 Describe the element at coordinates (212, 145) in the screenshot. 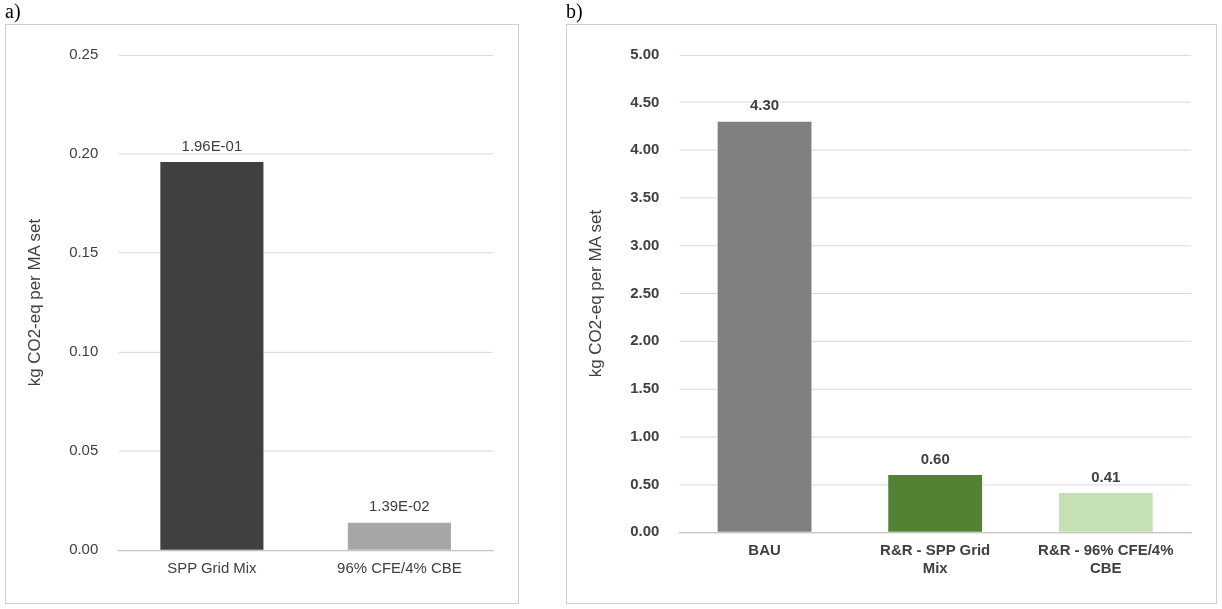

I see `data-label: 1.96E-01` at that location.